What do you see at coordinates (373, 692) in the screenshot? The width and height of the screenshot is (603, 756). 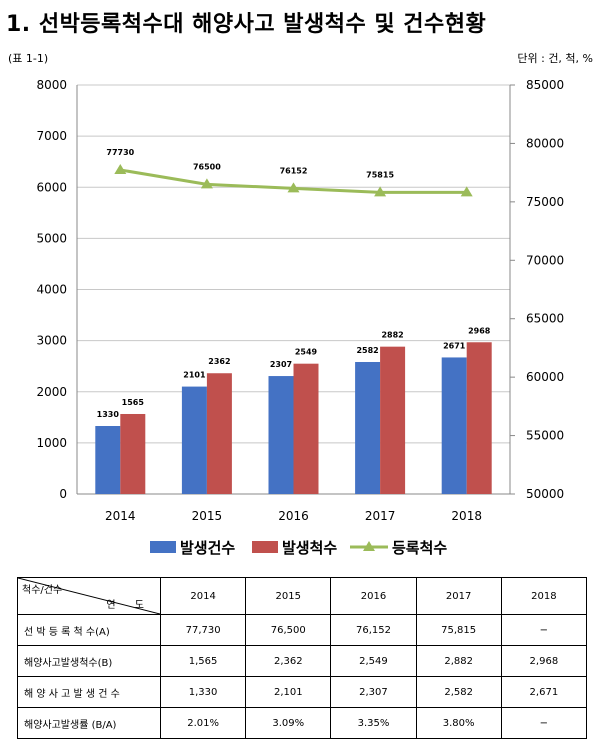 I see `table-cell: 2,307` at bounding box center [373, 692].